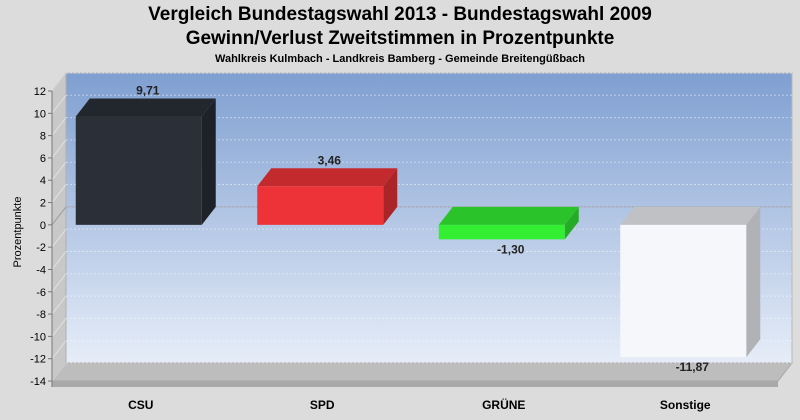 This screenshot has height=420, width=800. What do you see at coordinates (18, 232) in the screenshot?
I see `y-axis-label: Prozentpunkte` at bounding box center [18, 232].